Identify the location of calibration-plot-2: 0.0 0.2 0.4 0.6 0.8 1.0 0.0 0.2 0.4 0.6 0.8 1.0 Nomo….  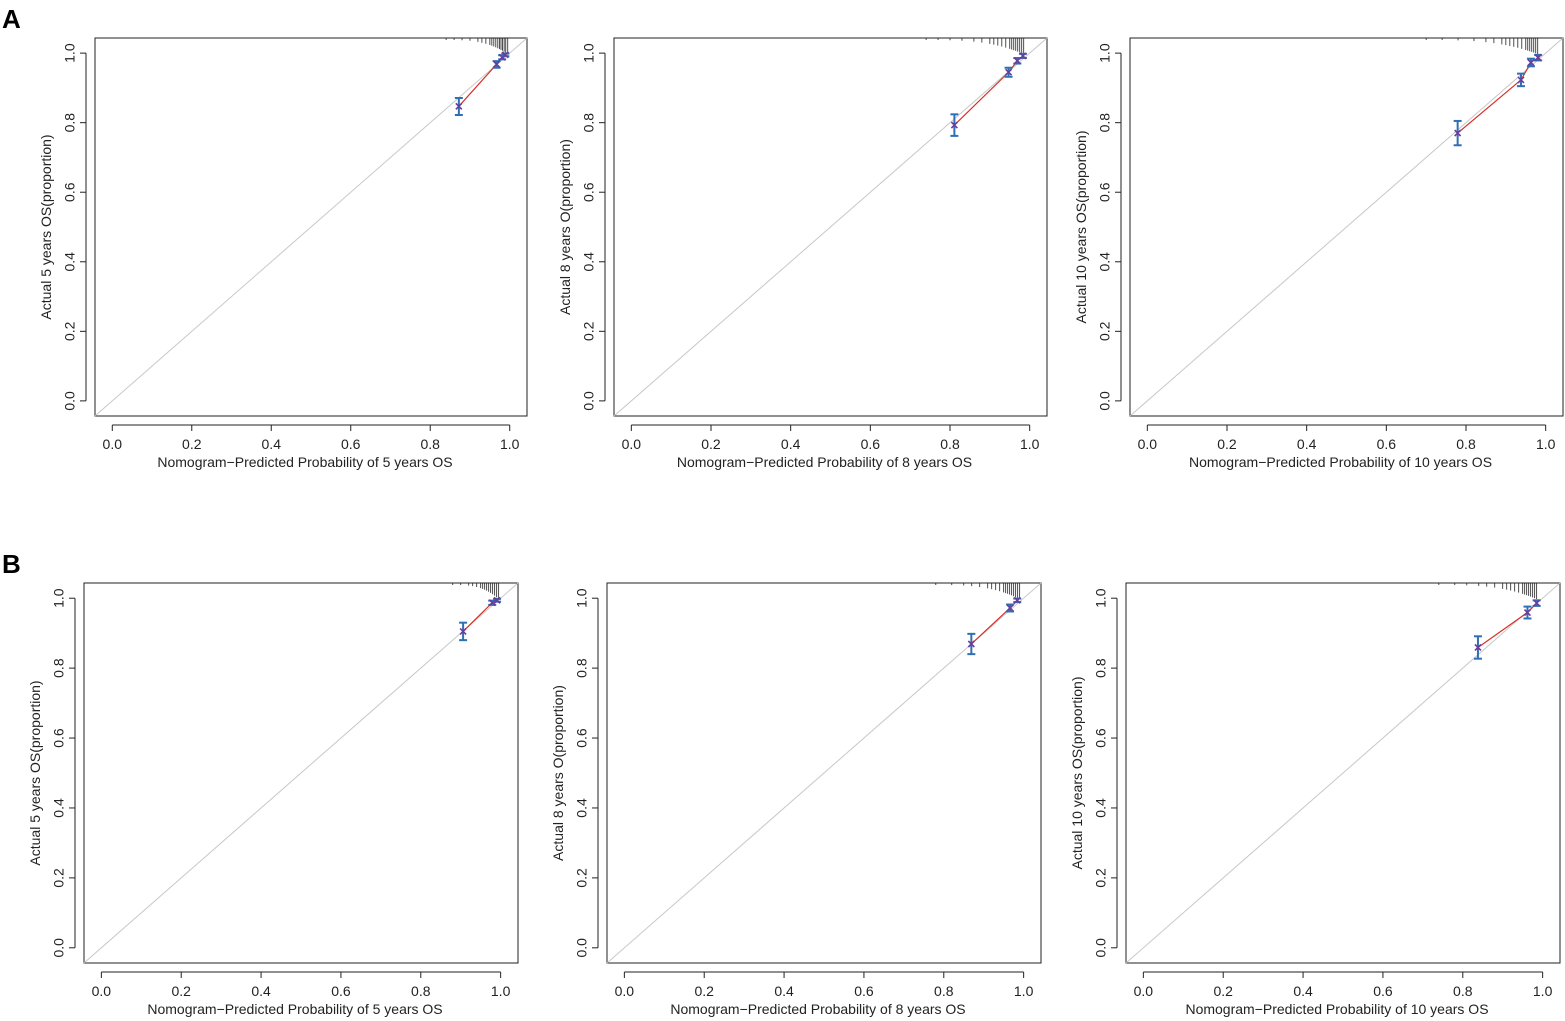
(802, 253).